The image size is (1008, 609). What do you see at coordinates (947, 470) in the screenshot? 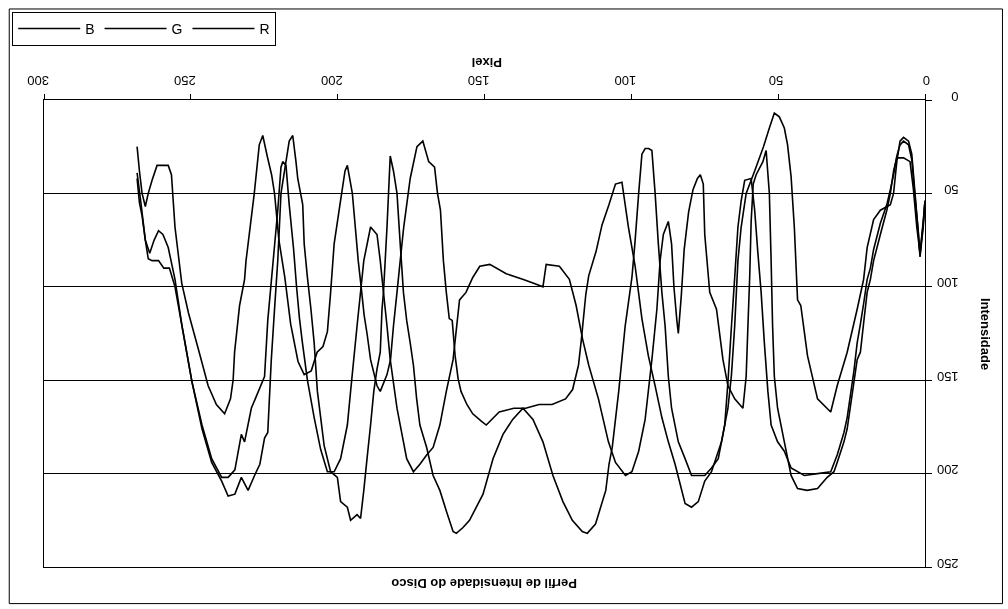
I see `y-tick-label: 200` at bounding box center [947, 470].